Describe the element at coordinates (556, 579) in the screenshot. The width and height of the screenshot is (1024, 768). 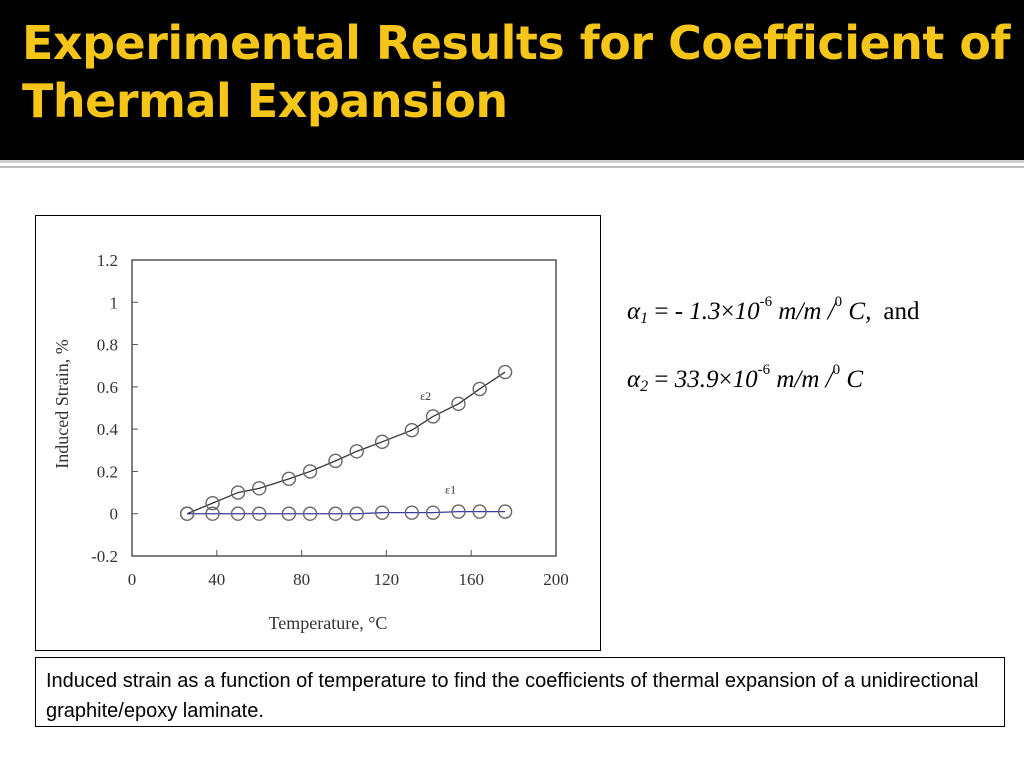
I see `x-tick-label: 200` at that location.